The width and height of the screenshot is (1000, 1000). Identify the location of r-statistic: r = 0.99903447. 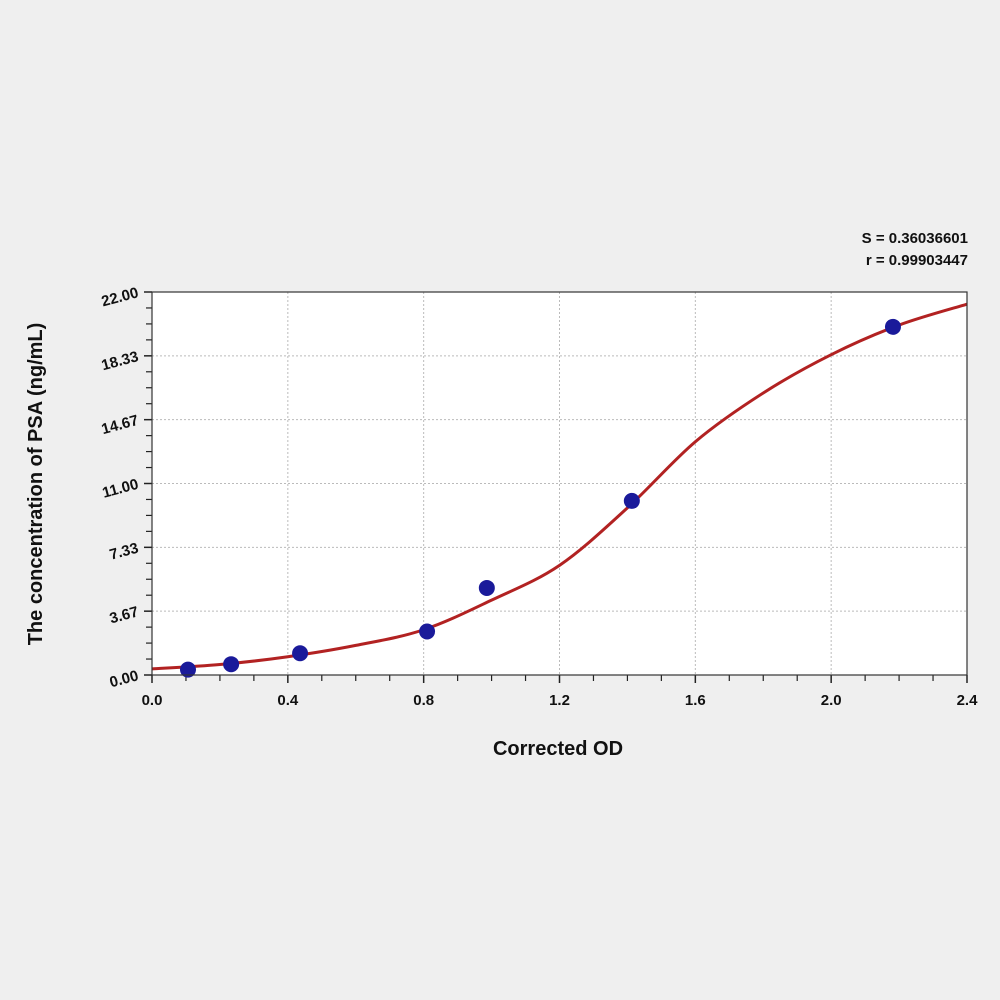
(916, 260).